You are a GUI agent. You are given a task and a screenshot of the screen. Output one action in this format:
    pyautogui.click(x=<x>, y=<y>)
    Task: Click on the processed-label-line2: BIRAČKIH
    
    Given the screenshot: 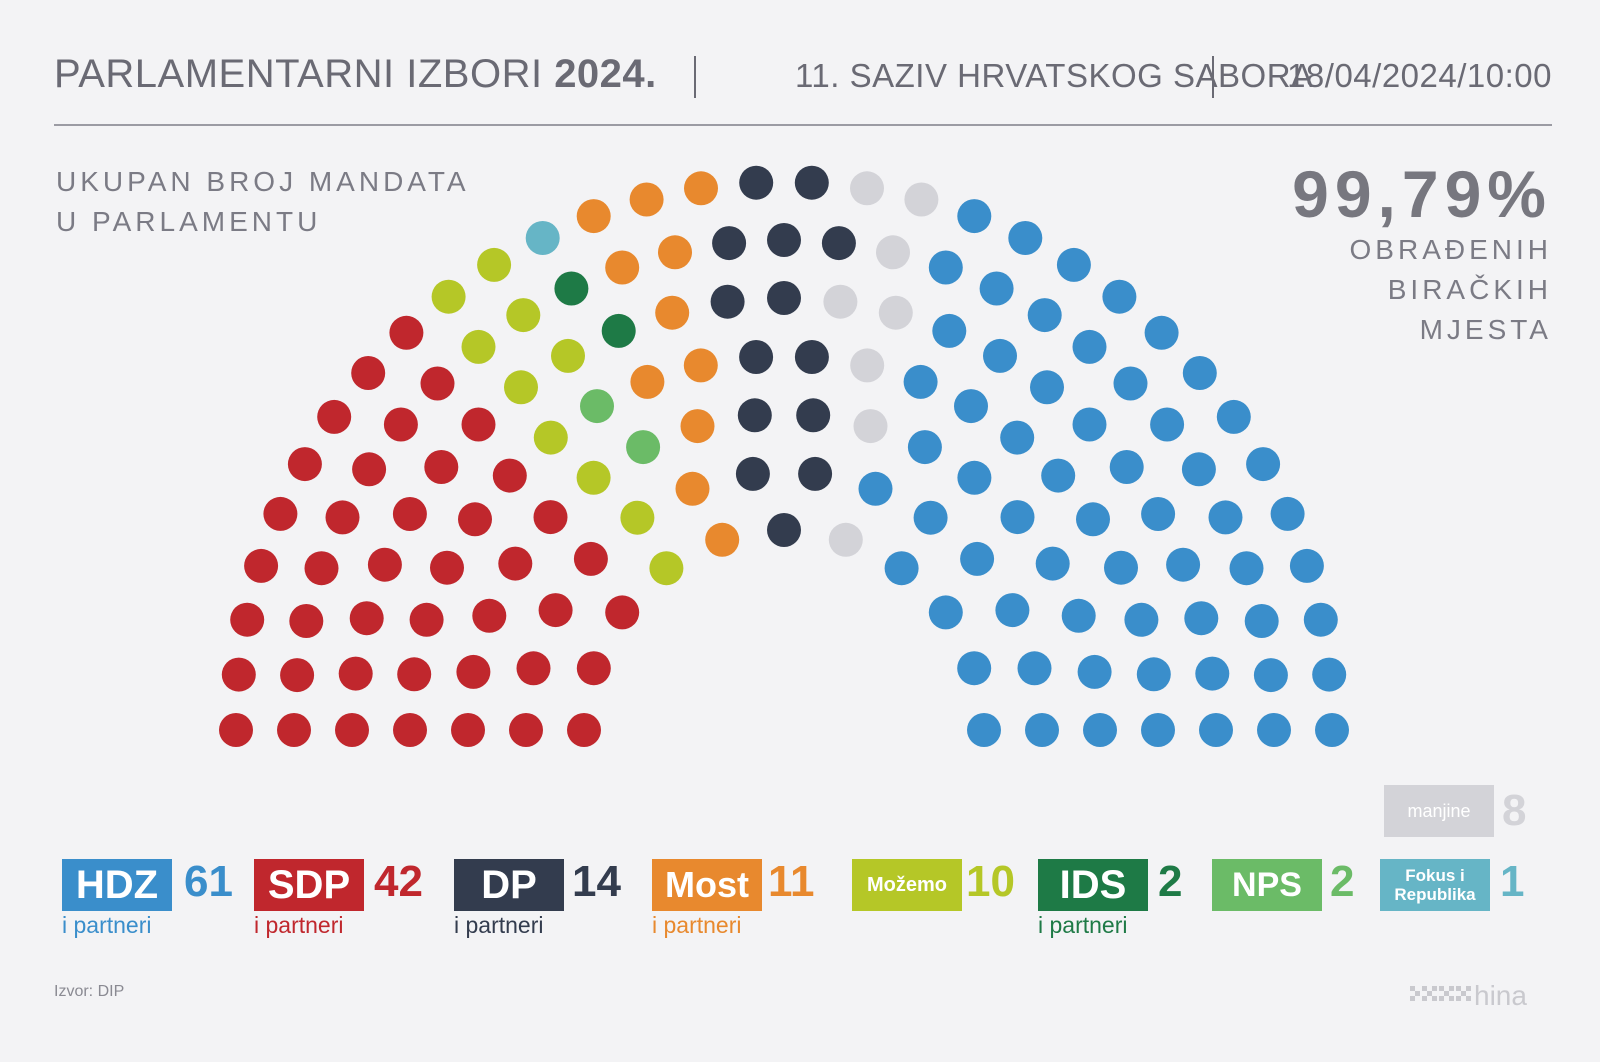 What is the action you would take?
    pyautogui.click(x=1469, y=289)
    